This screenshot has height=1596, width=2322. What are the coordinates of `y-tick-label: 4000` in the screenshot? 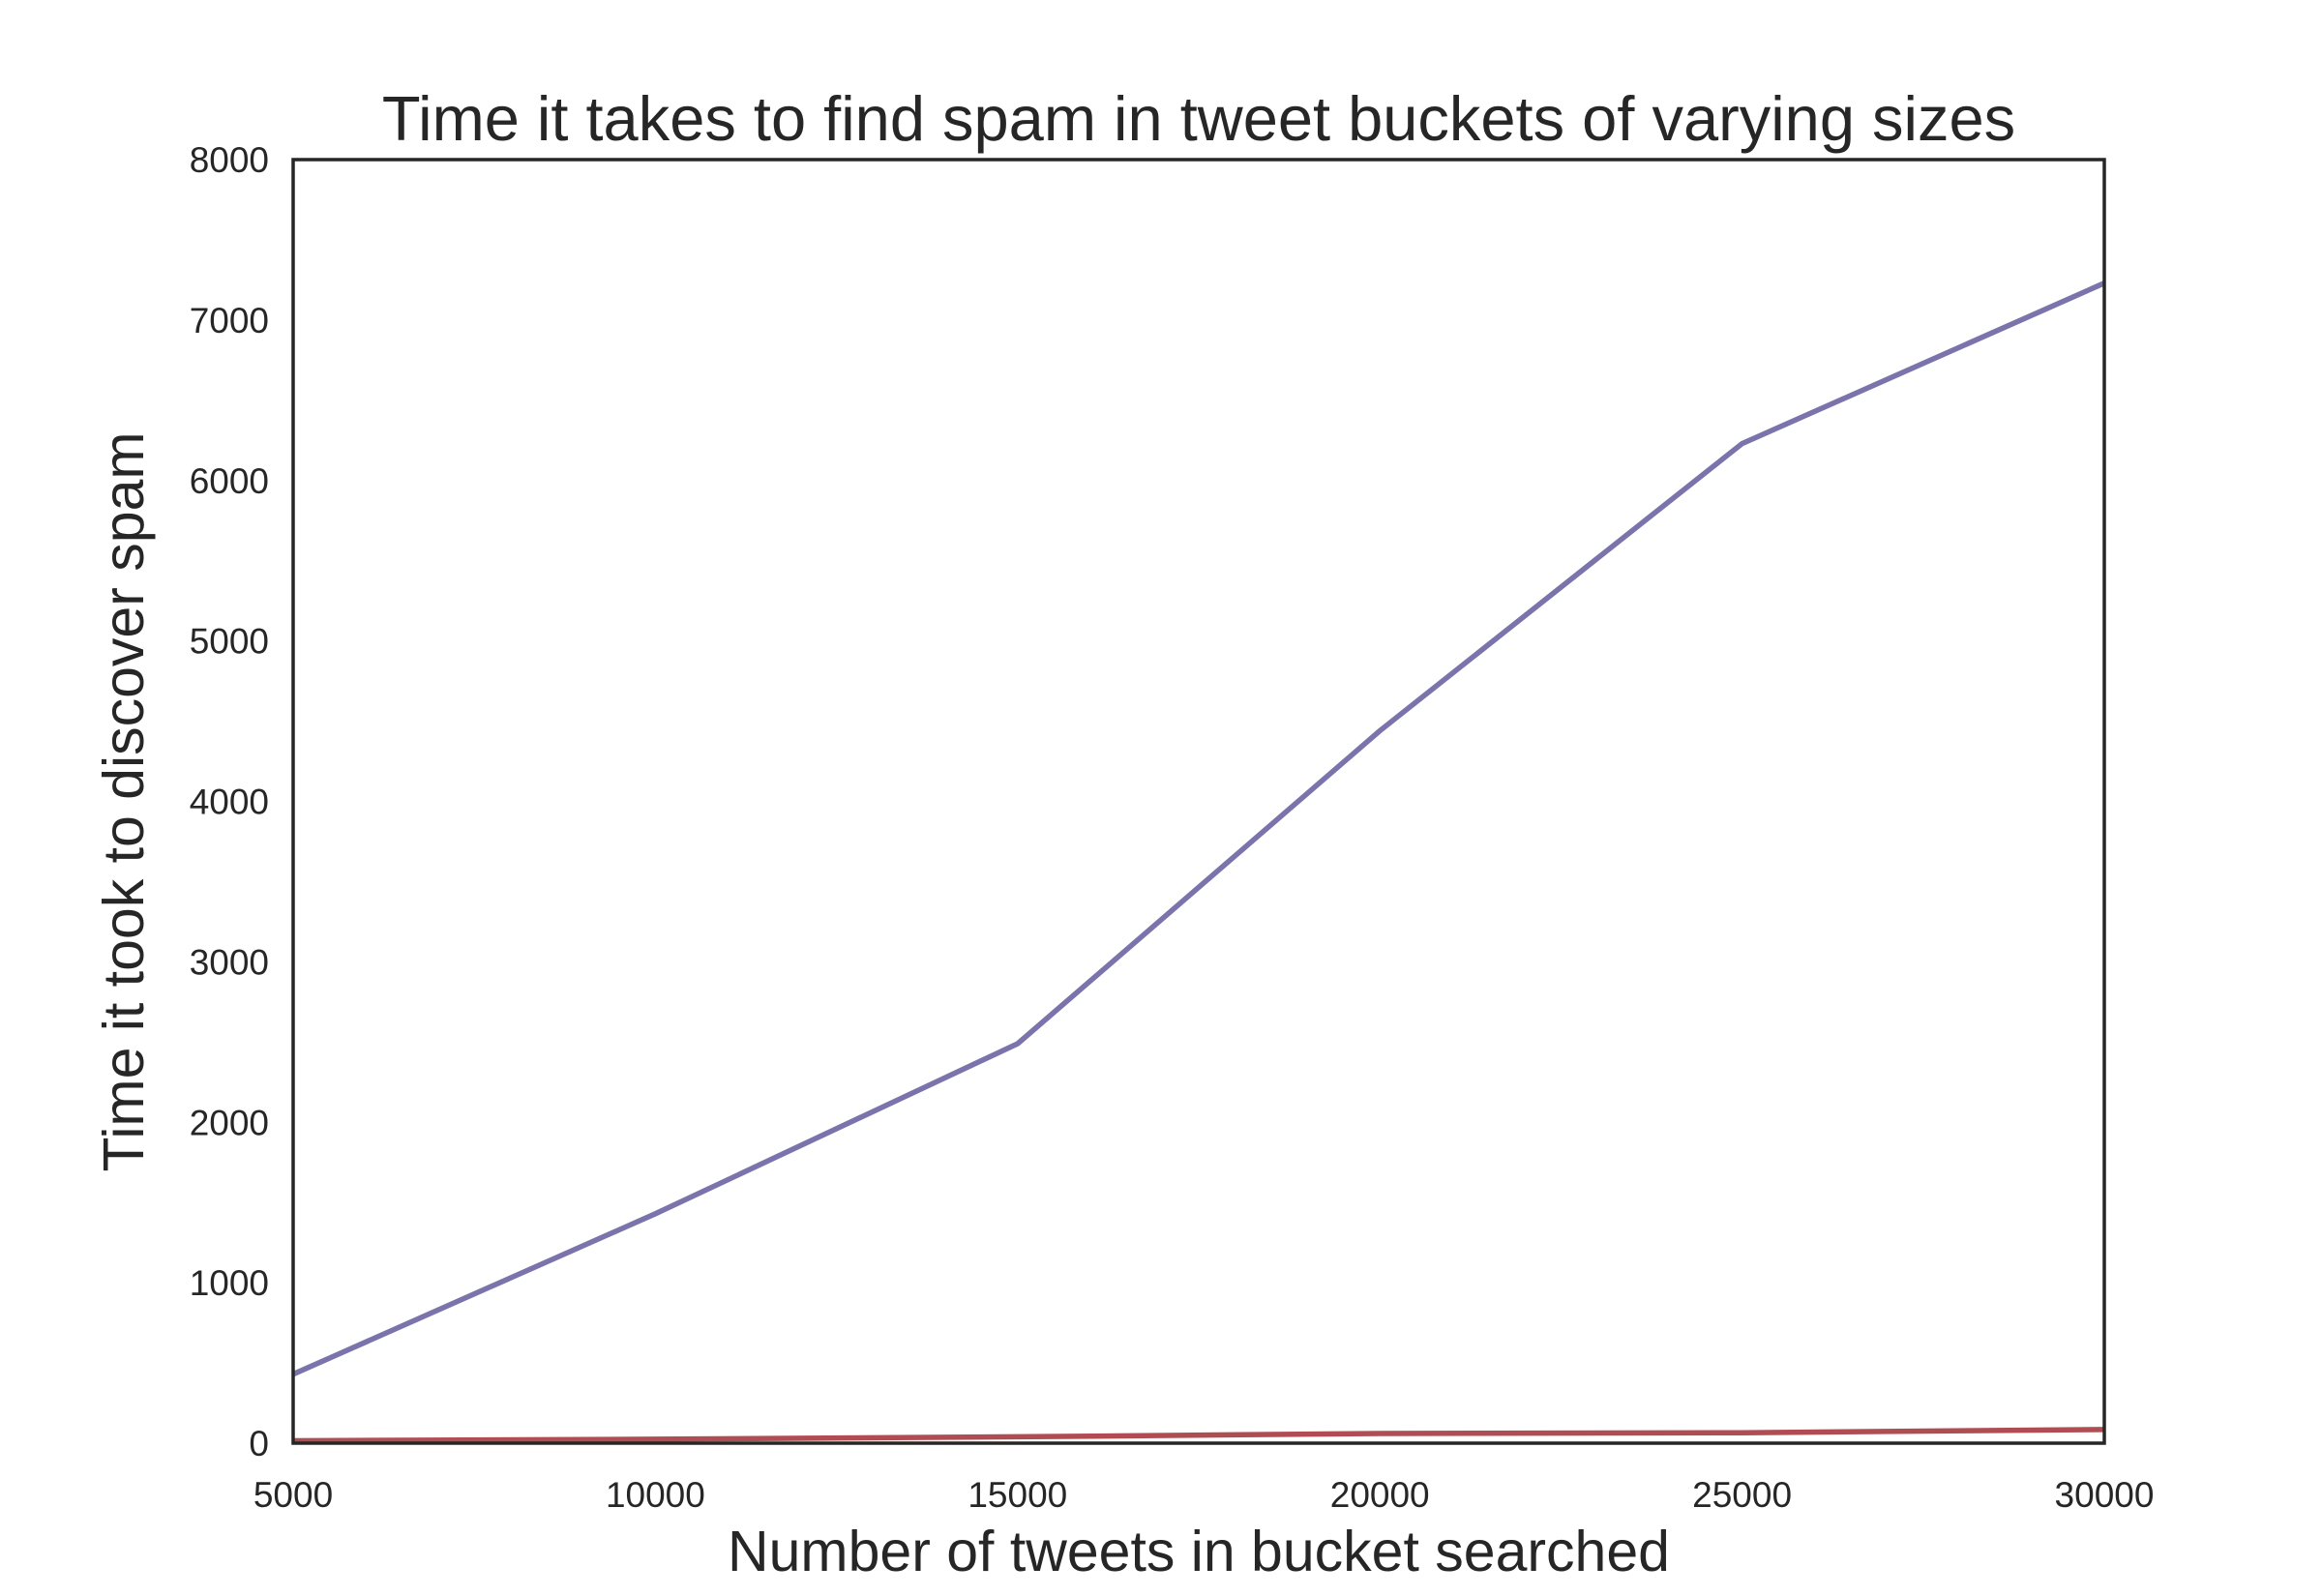 It's located at (229, 802).